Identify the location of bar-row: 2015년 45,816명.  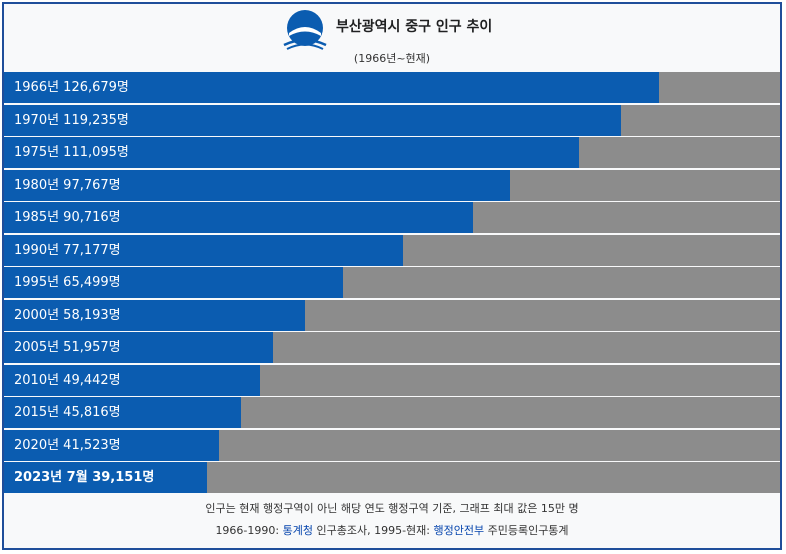
(392, 412).